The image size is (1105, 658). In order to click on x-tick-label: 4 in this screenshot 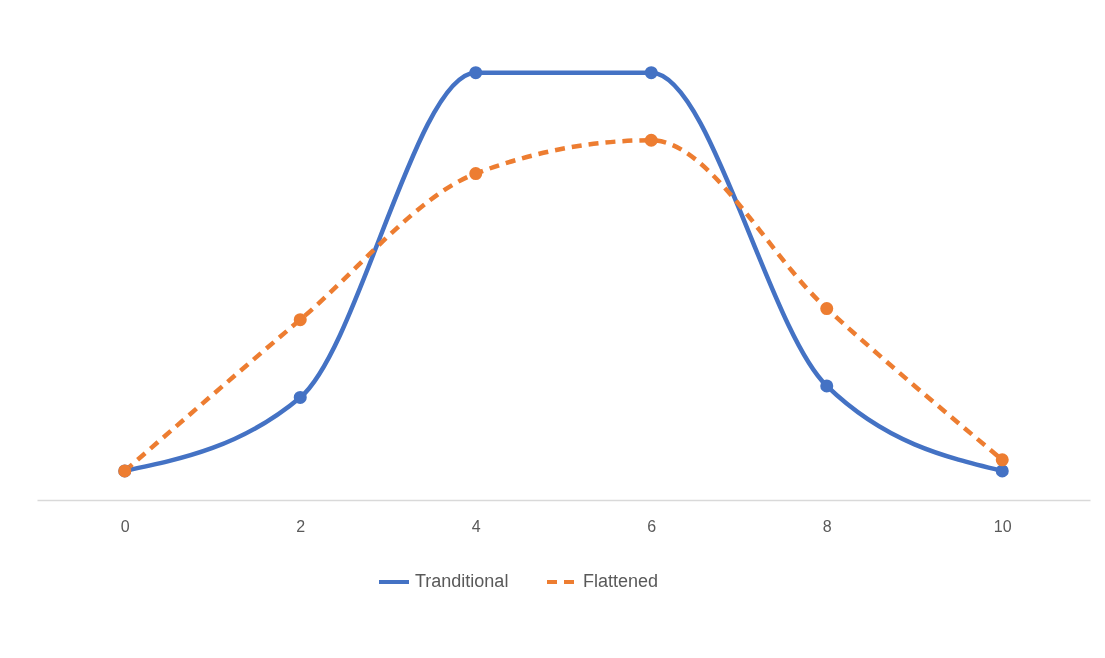, I will do `click(476, 526)`.